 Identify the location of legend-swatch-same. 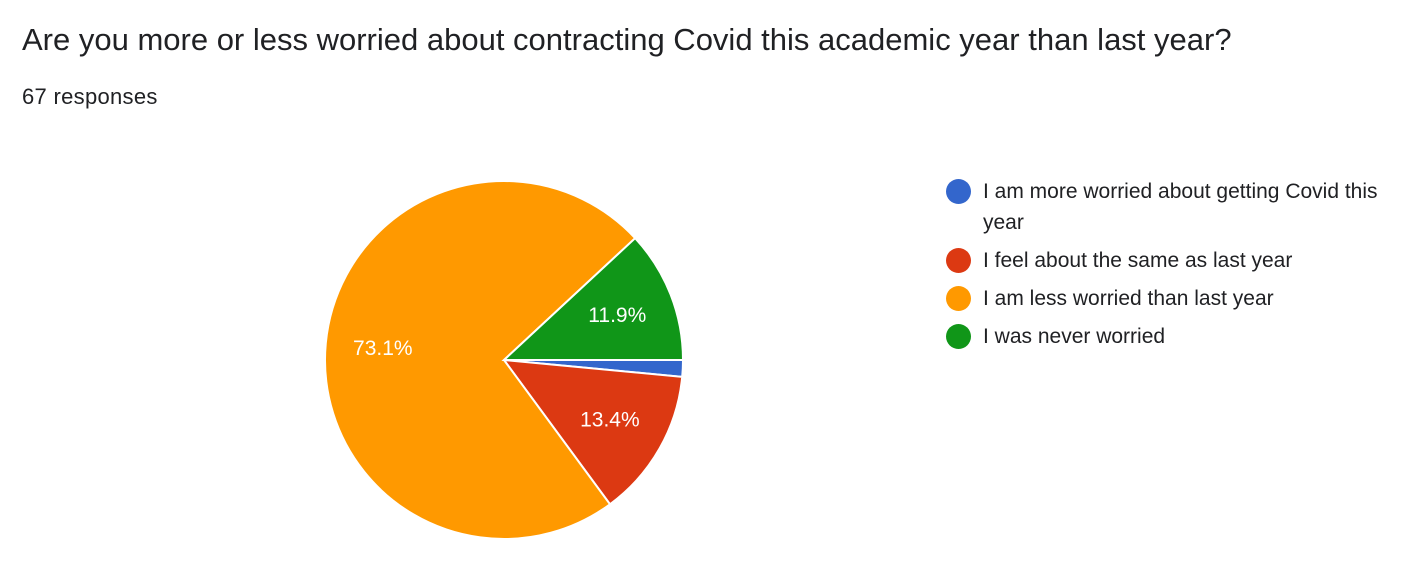
(958, 260).